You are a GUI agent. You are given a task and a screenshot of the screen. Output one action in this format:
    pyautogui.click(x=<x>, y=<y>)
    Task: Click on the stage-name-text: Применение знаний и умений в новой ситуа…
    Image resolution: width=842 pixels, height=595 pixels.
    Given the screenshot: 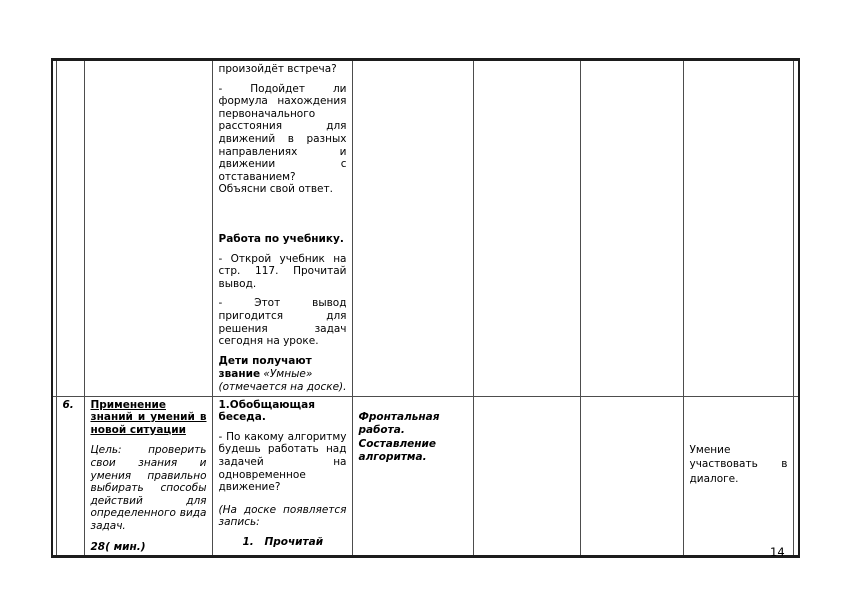 What is the action you would take?
    pyautogui.click(x=148, y=417)
    